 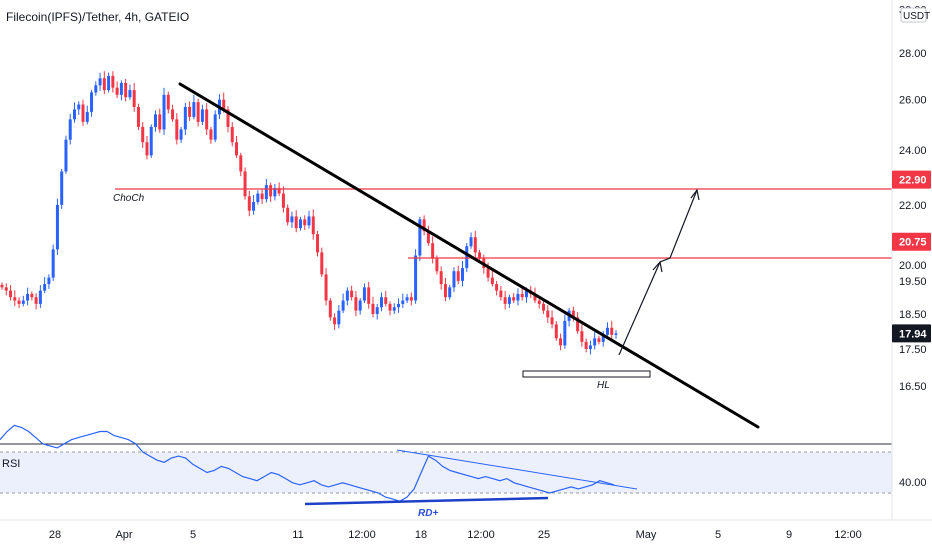 What do you see at coordinates (913, 15) in the screenshot?
I see `currency-badge` at bounding box center [913, 15].